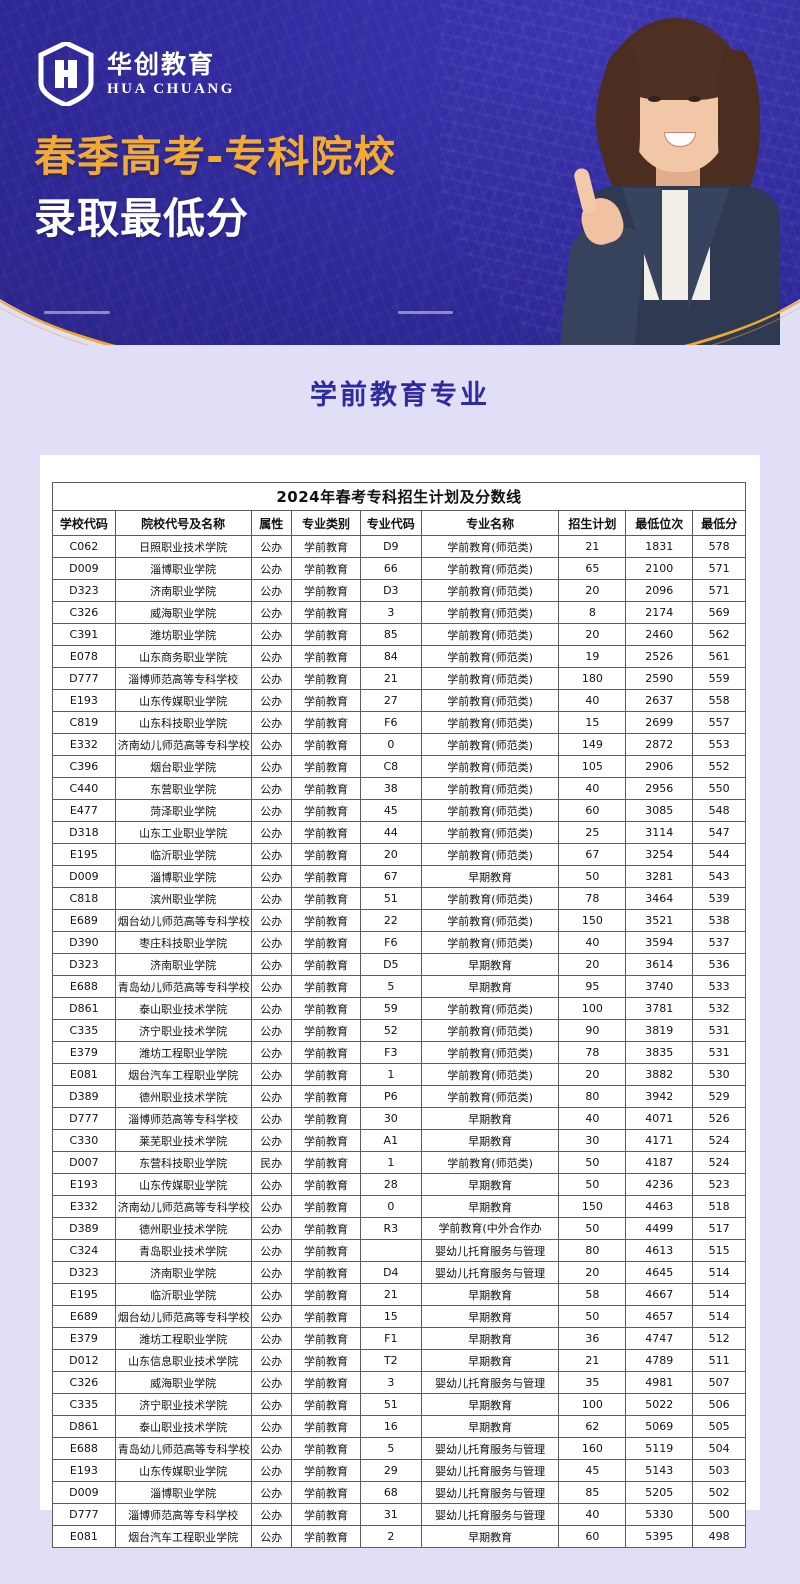 This screenshot has height=1584, width=800. I want to click on cell-major-code: 84, so click(390, 656).